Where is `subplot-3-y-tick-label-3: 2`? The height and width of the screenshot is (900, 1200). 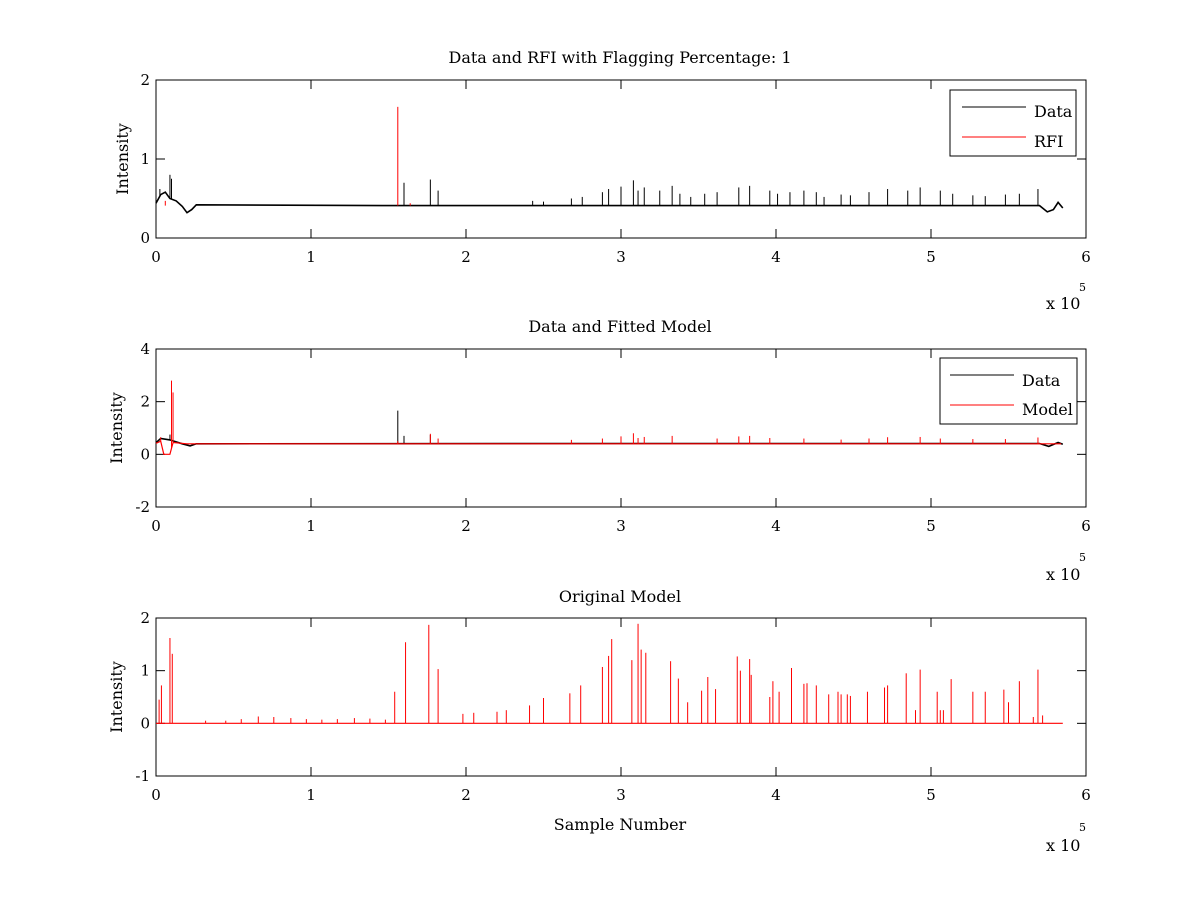
subplot-3-y-tick-label-3: 2 is located at coordinates (145, 618).